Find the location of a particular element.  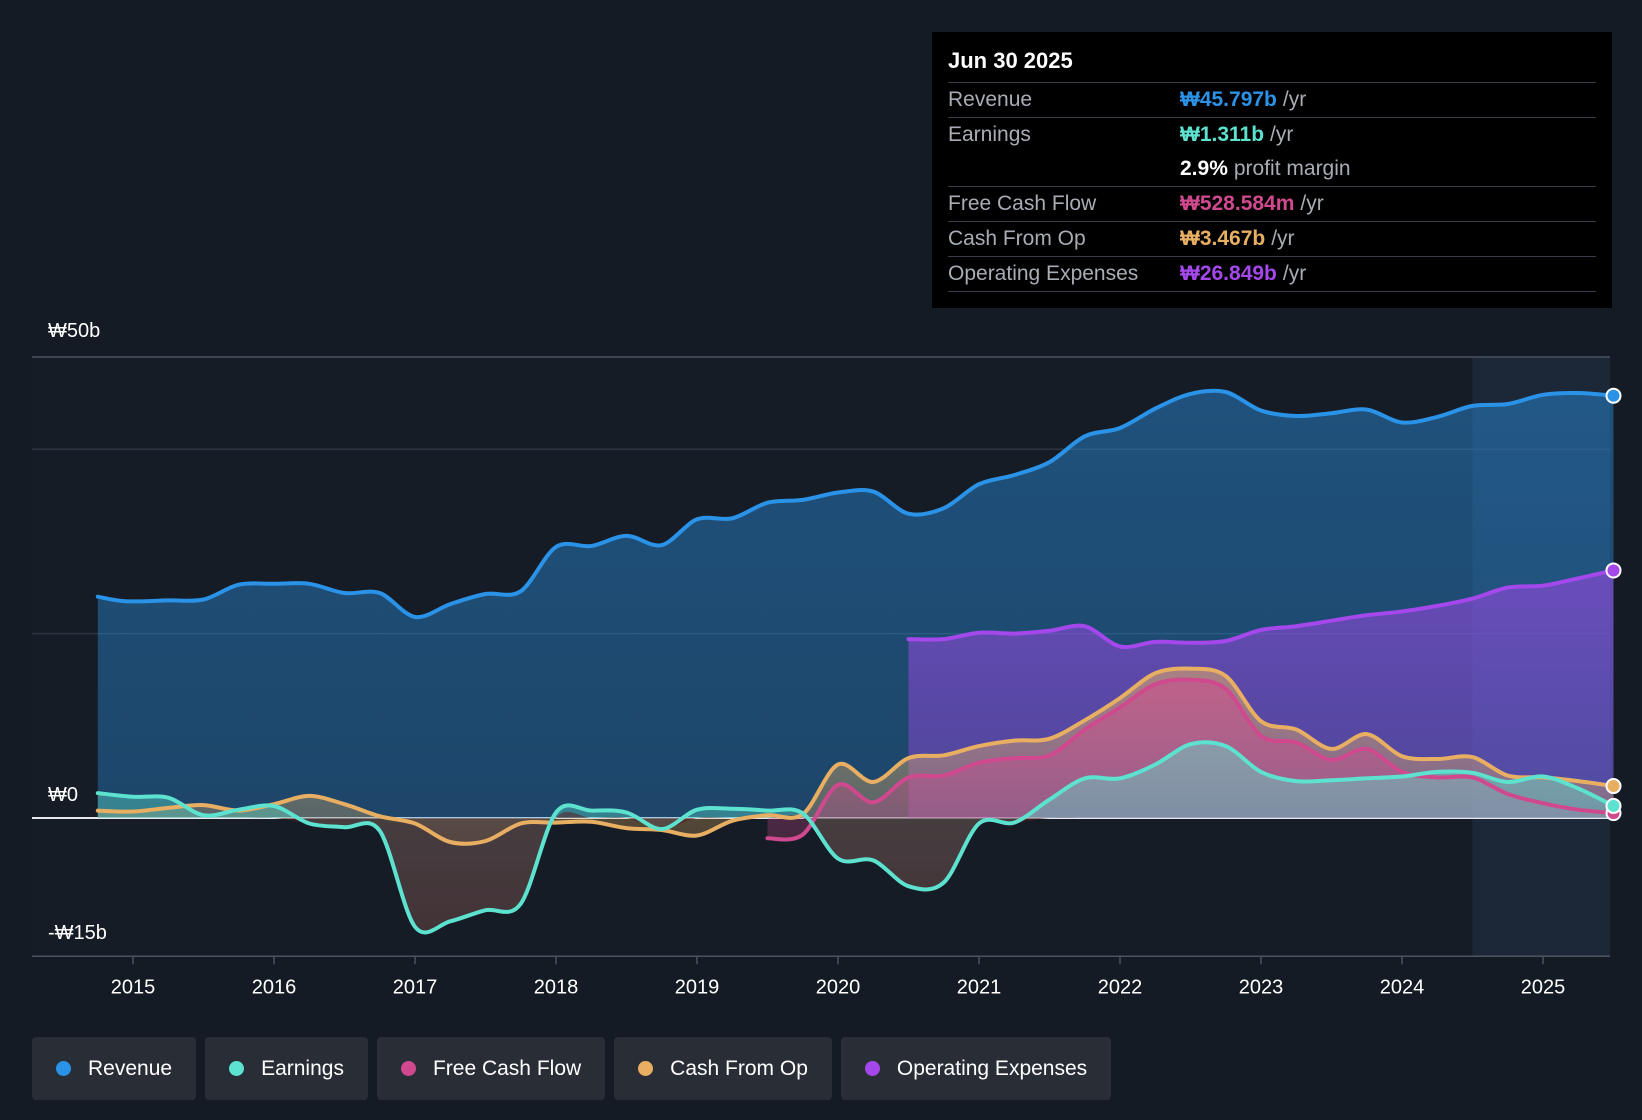

tooltip-row-earnings: Earnings ₩1.311b /yr is located at coordinates (1272, 135).